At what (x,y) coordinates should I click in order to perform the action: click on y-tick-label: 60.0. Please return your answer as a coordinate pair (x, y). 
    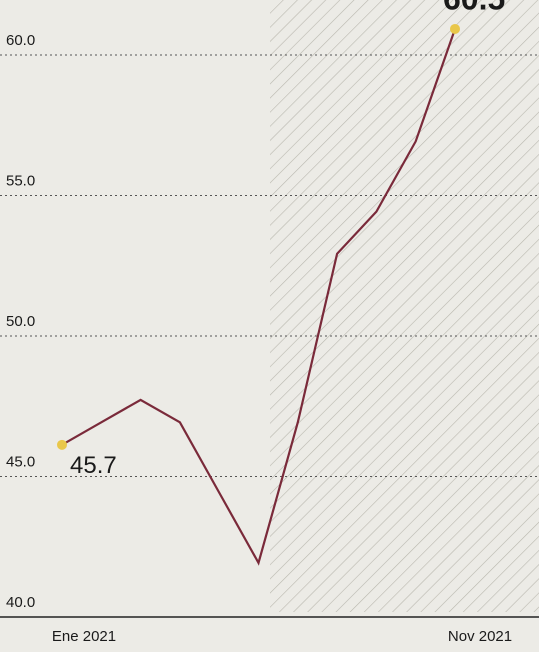
    Looking at the image, I should click on (20, 40).